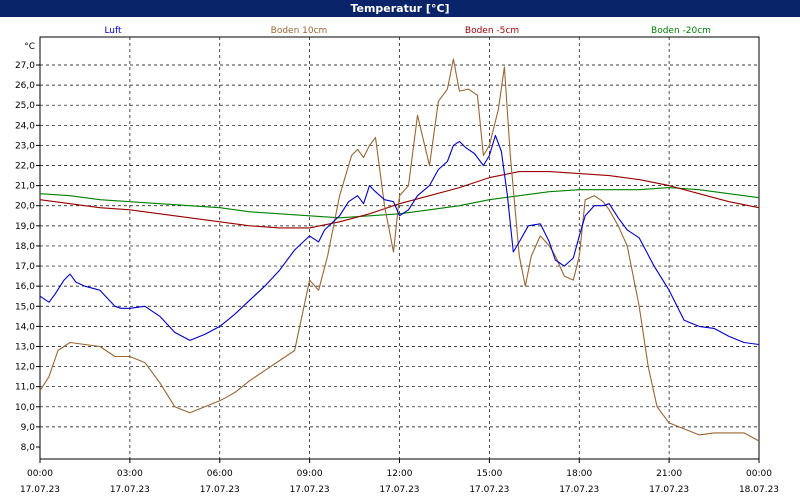 This screenshot has width=800, height=500. What do you see at coordinates (669, 474) in the screenshot?
I see `x-tick-time: 21:00` at bounding box center [669, 474].